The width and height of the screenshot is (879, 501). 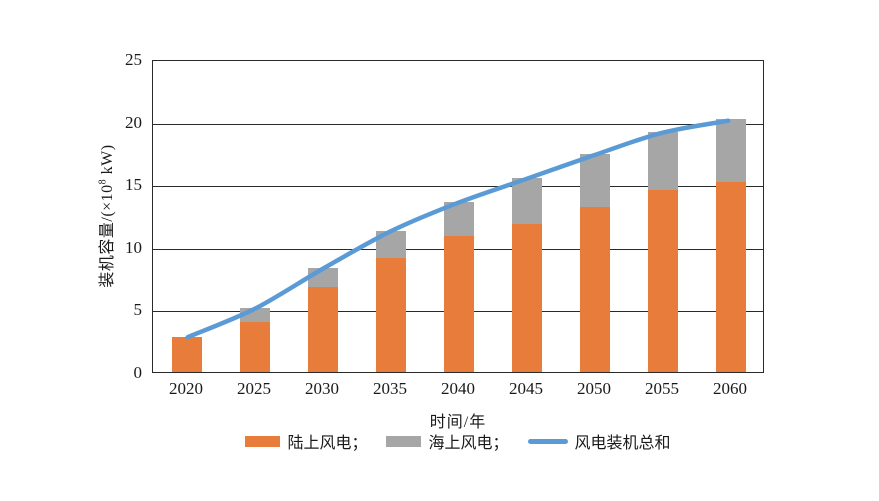 I want to click on x-tick-label: 2025, so click(x=254, y=388).